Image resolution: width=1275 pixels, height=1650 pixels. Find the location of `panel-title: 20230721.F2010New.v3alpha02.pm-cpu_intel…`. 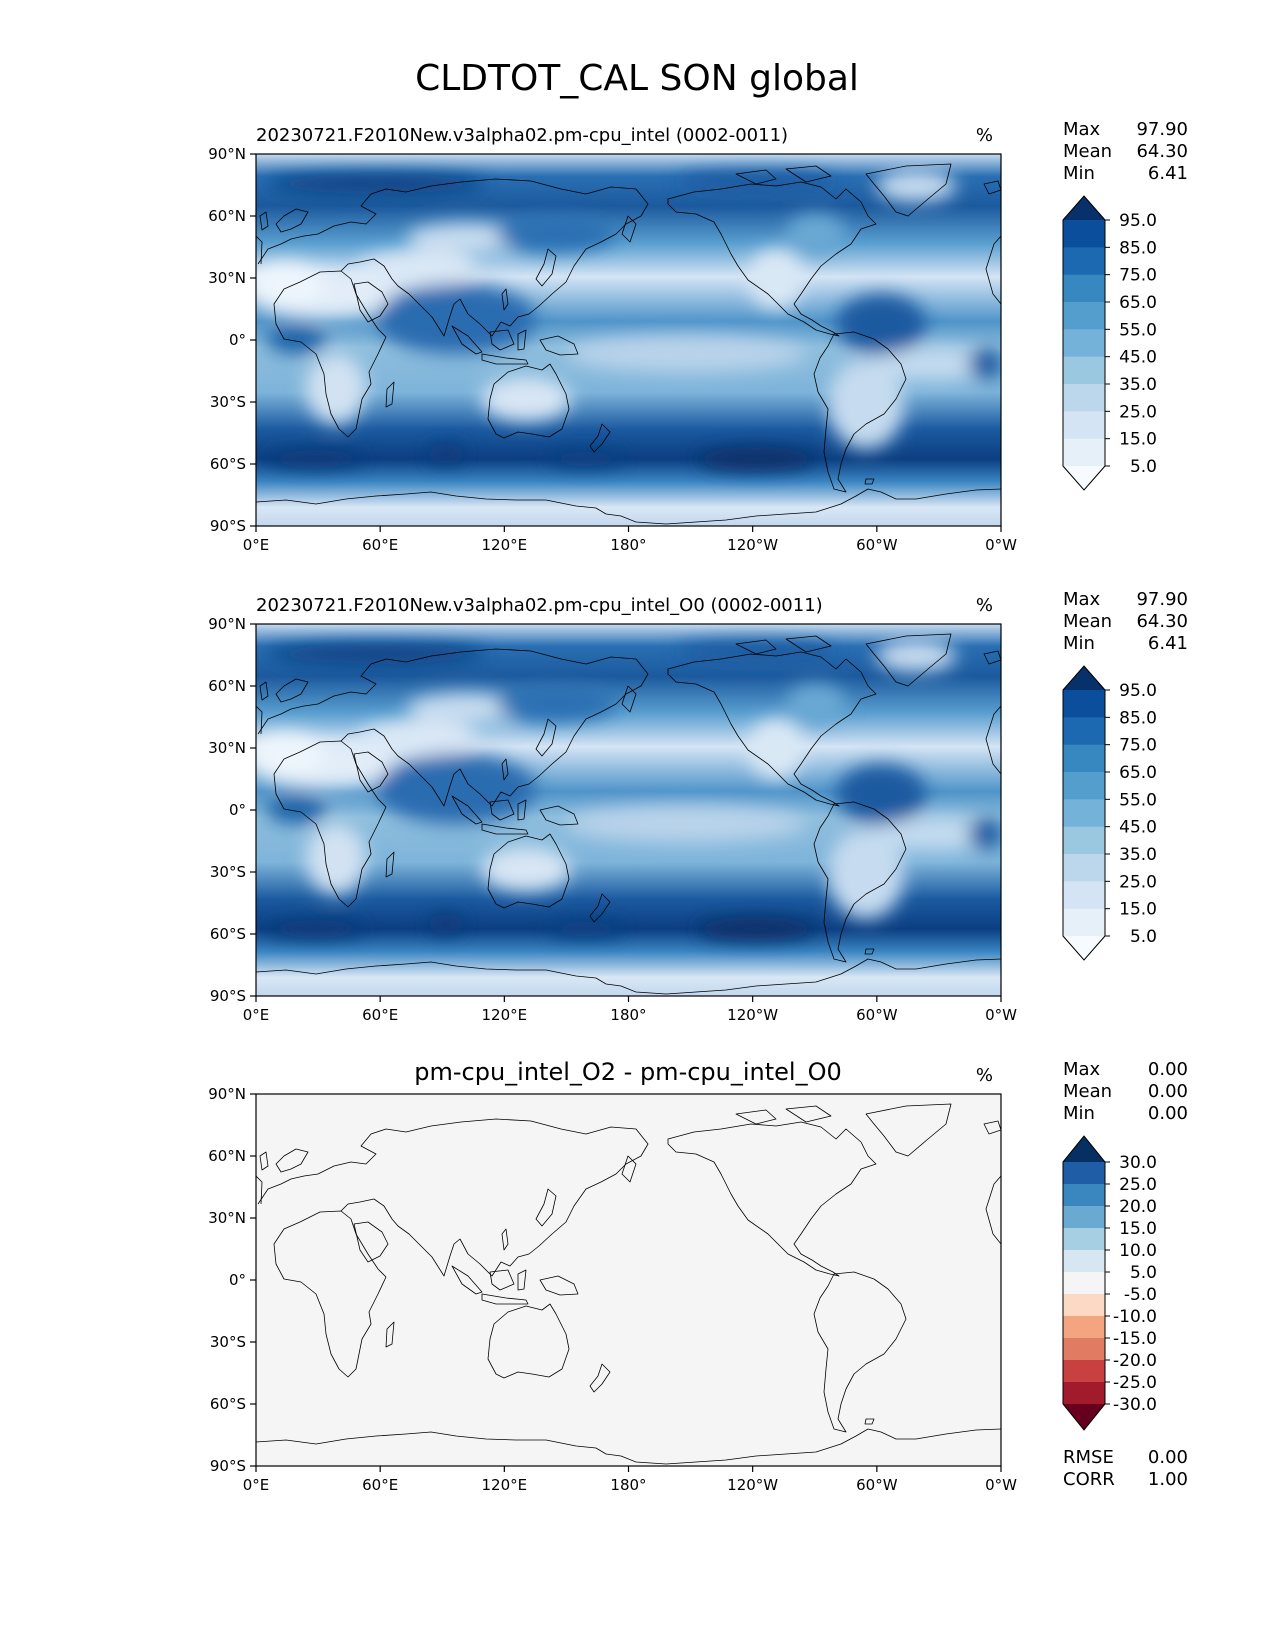

panel-title: 20230721.F2010New.v3alpha02.pm-cpu_intel… is located at coordinates (522, 135).